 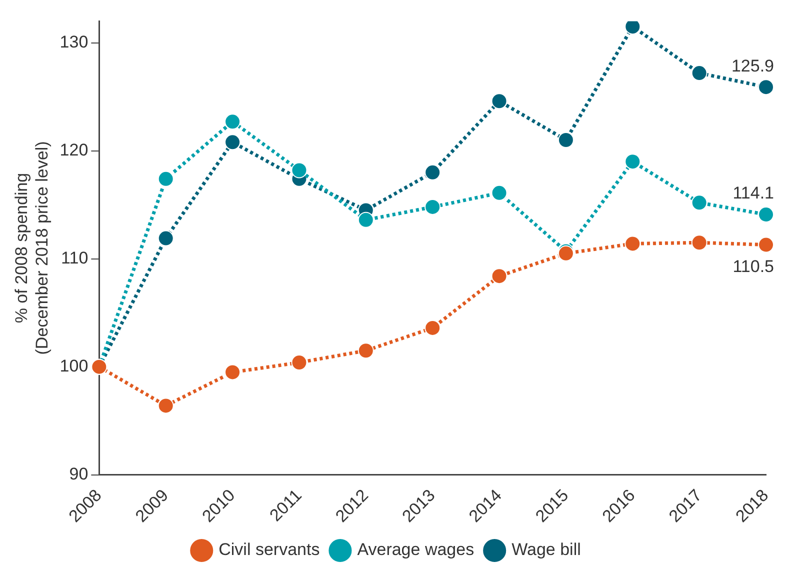 I want to click on y-tick-label: 130, so click(x=74, y=42).